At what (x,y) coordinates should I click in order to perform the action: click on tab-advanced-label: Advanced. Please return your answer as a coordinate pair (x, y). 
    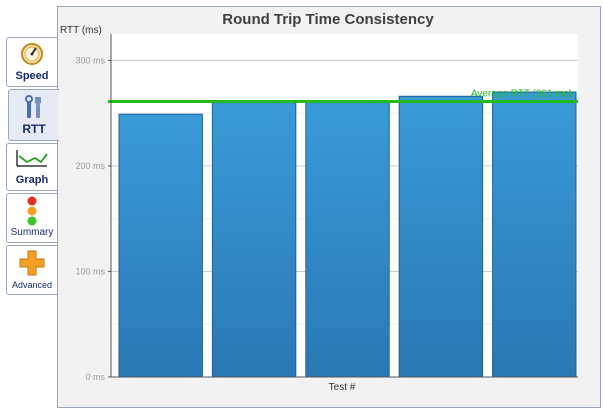
    Looking at the image, I should click on (32, 285).